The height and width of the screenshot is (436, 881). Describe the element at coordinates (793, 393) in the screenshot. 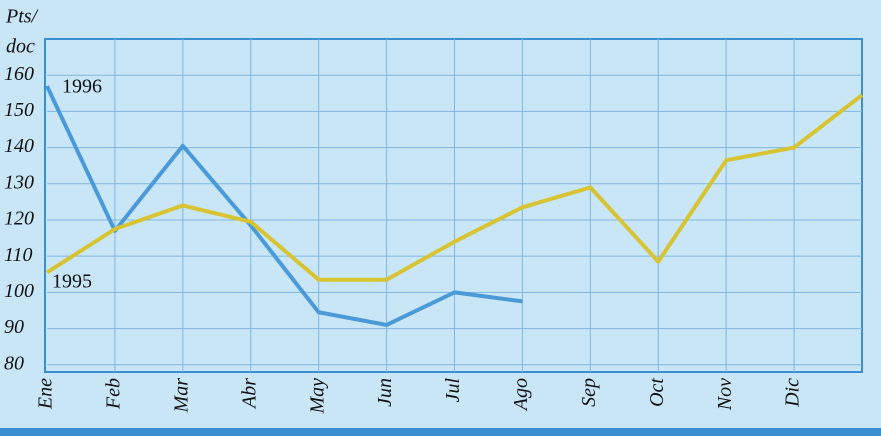

I see `x-tick-label: Dic` at that location.